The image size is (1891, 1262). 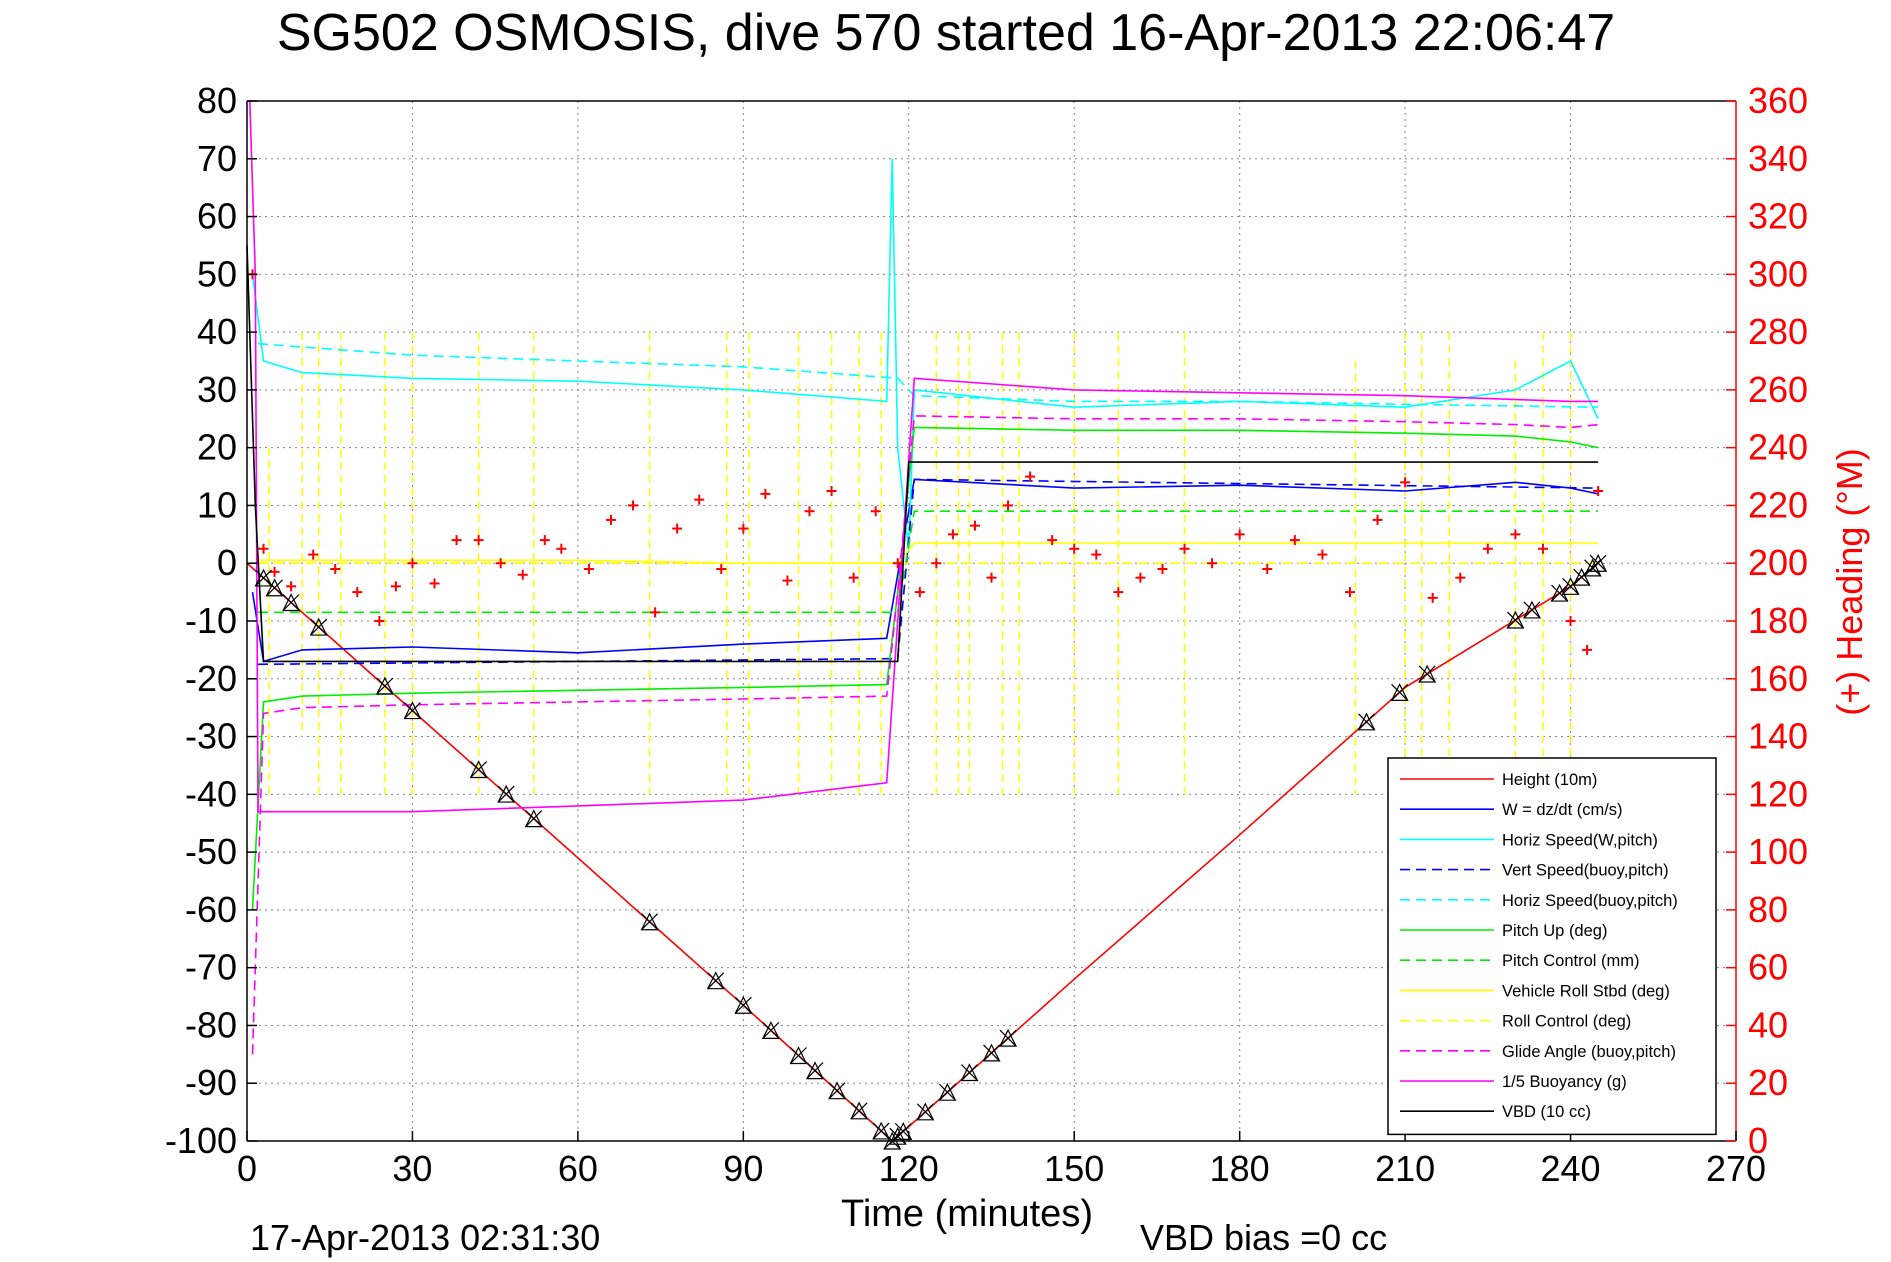 What do you see at coordinates (1590, 901) in the screenshot?
I see `legend-label: Horiz Speed(buoy,pitch)` at bounding box center [1590, 901].